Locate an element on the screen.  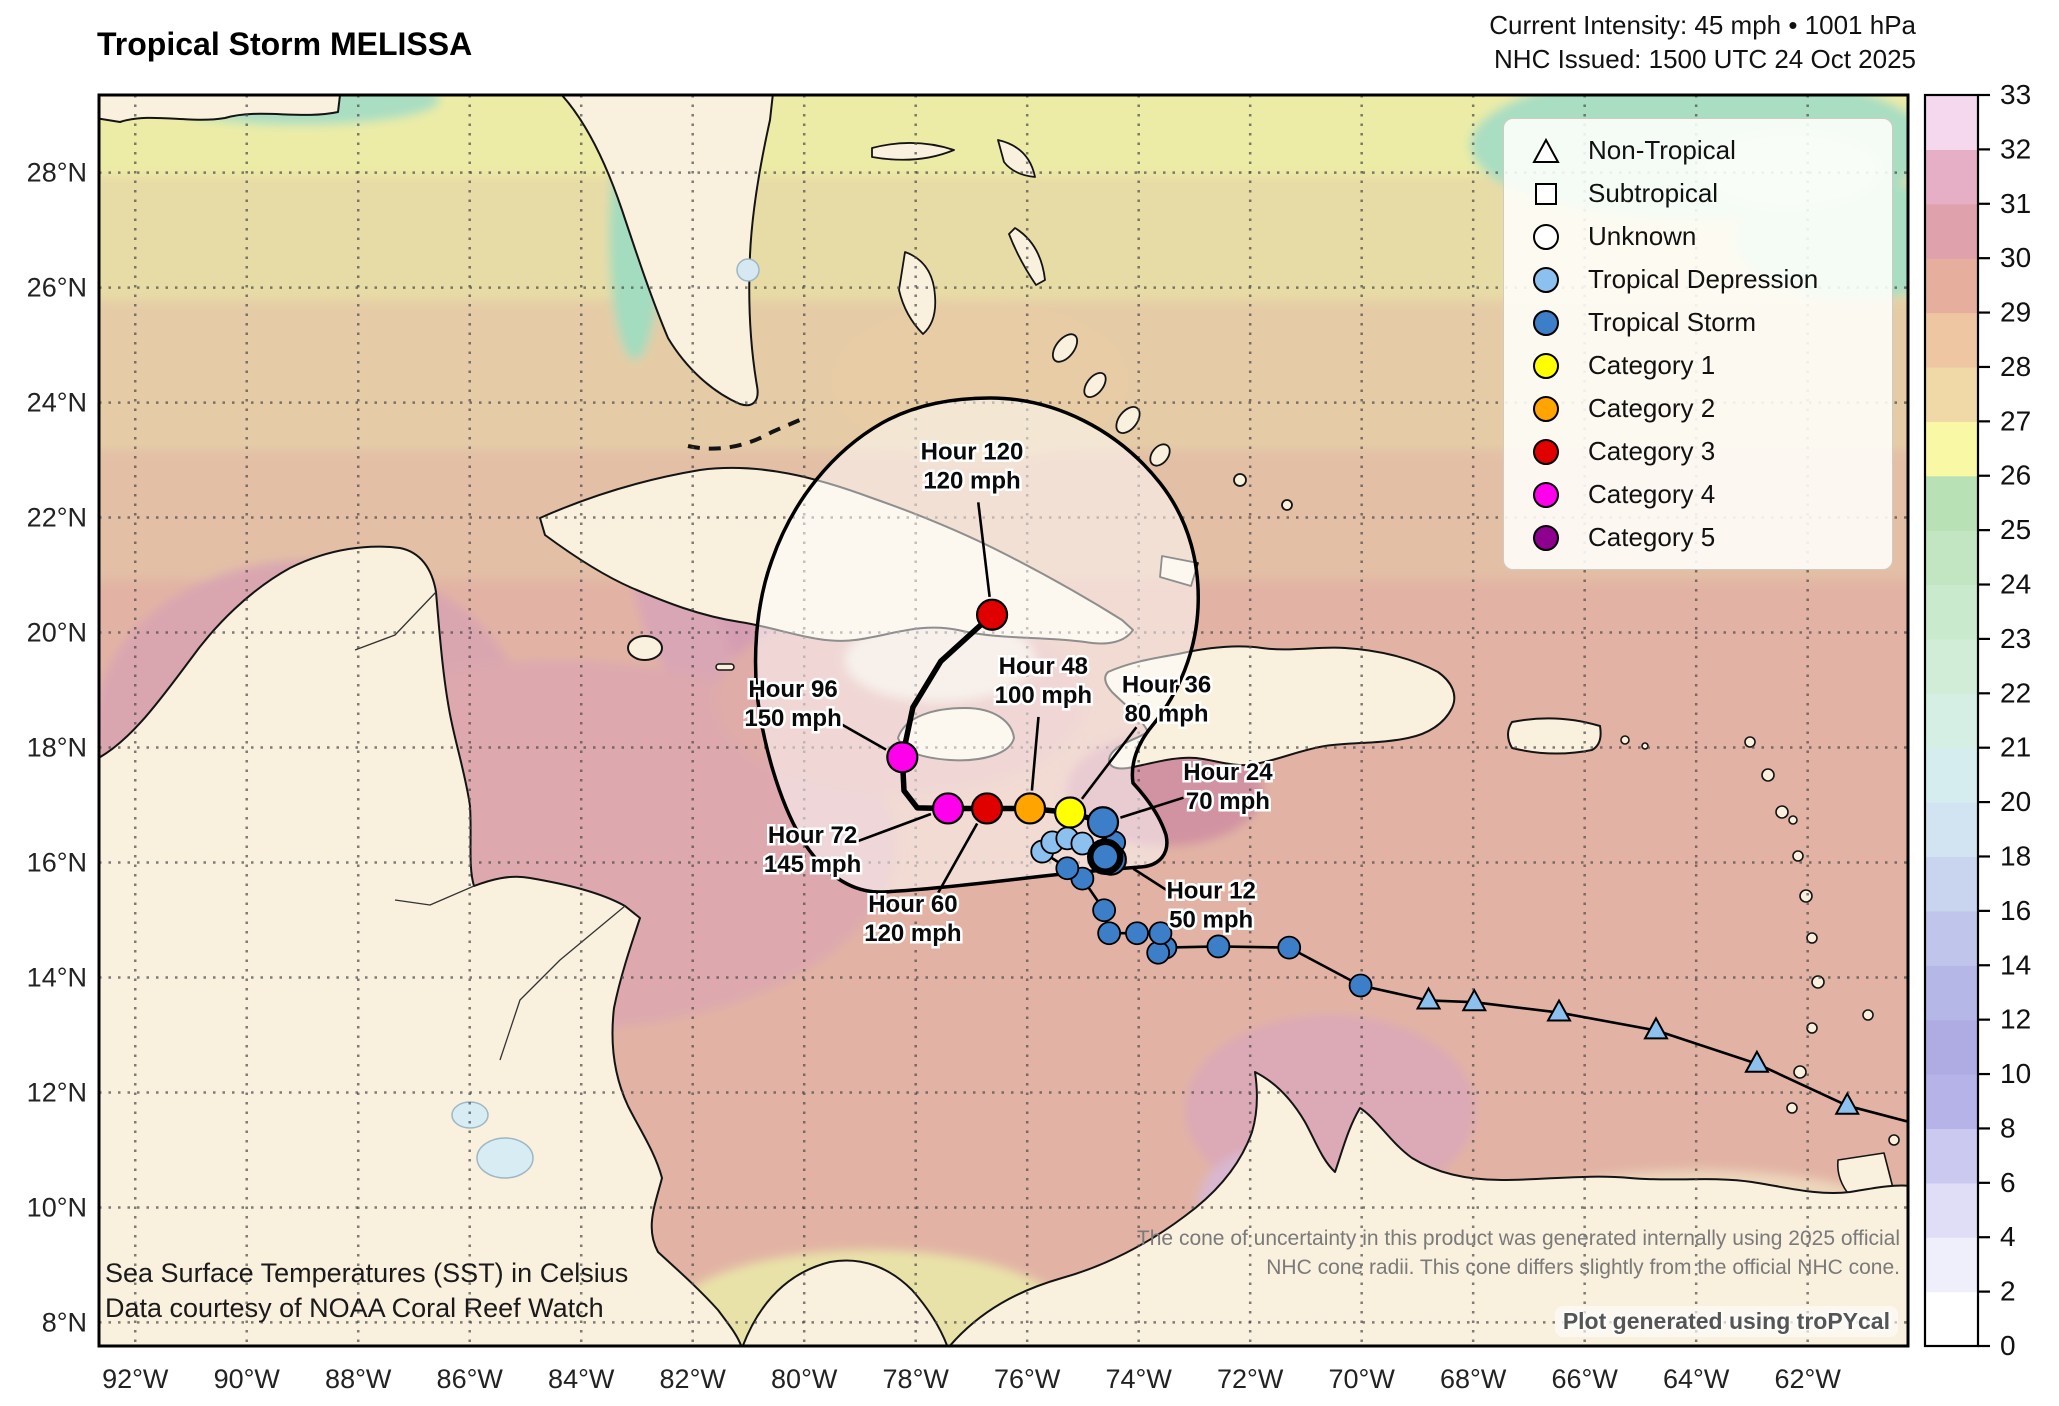
hour-label-hour-12: Hour 12 50 mph is located at coordinates (1210, 905).